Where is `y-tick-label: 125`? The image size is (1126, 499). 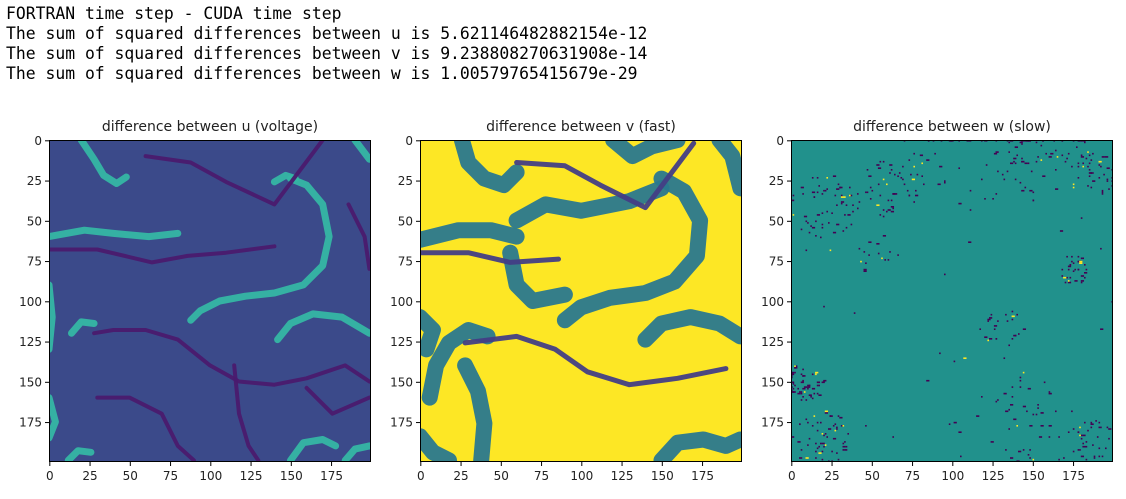
y-tick-label: 125 is located at coordinates (401, 342).